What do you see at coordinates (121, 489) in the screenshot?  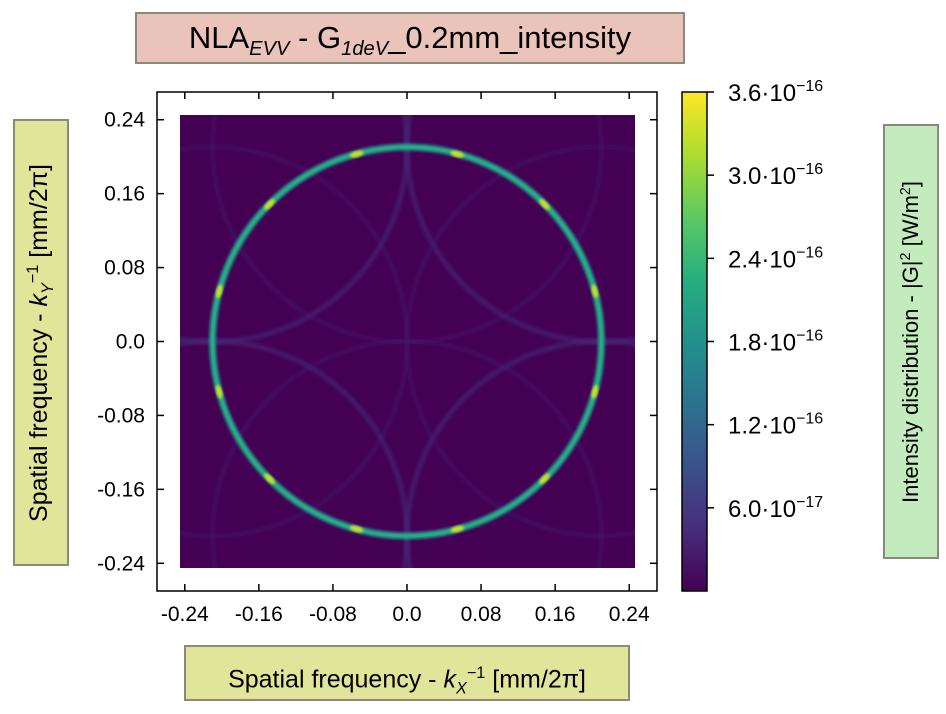 I see `y-tick-label: -0.16` at bounding box center [121, 489].